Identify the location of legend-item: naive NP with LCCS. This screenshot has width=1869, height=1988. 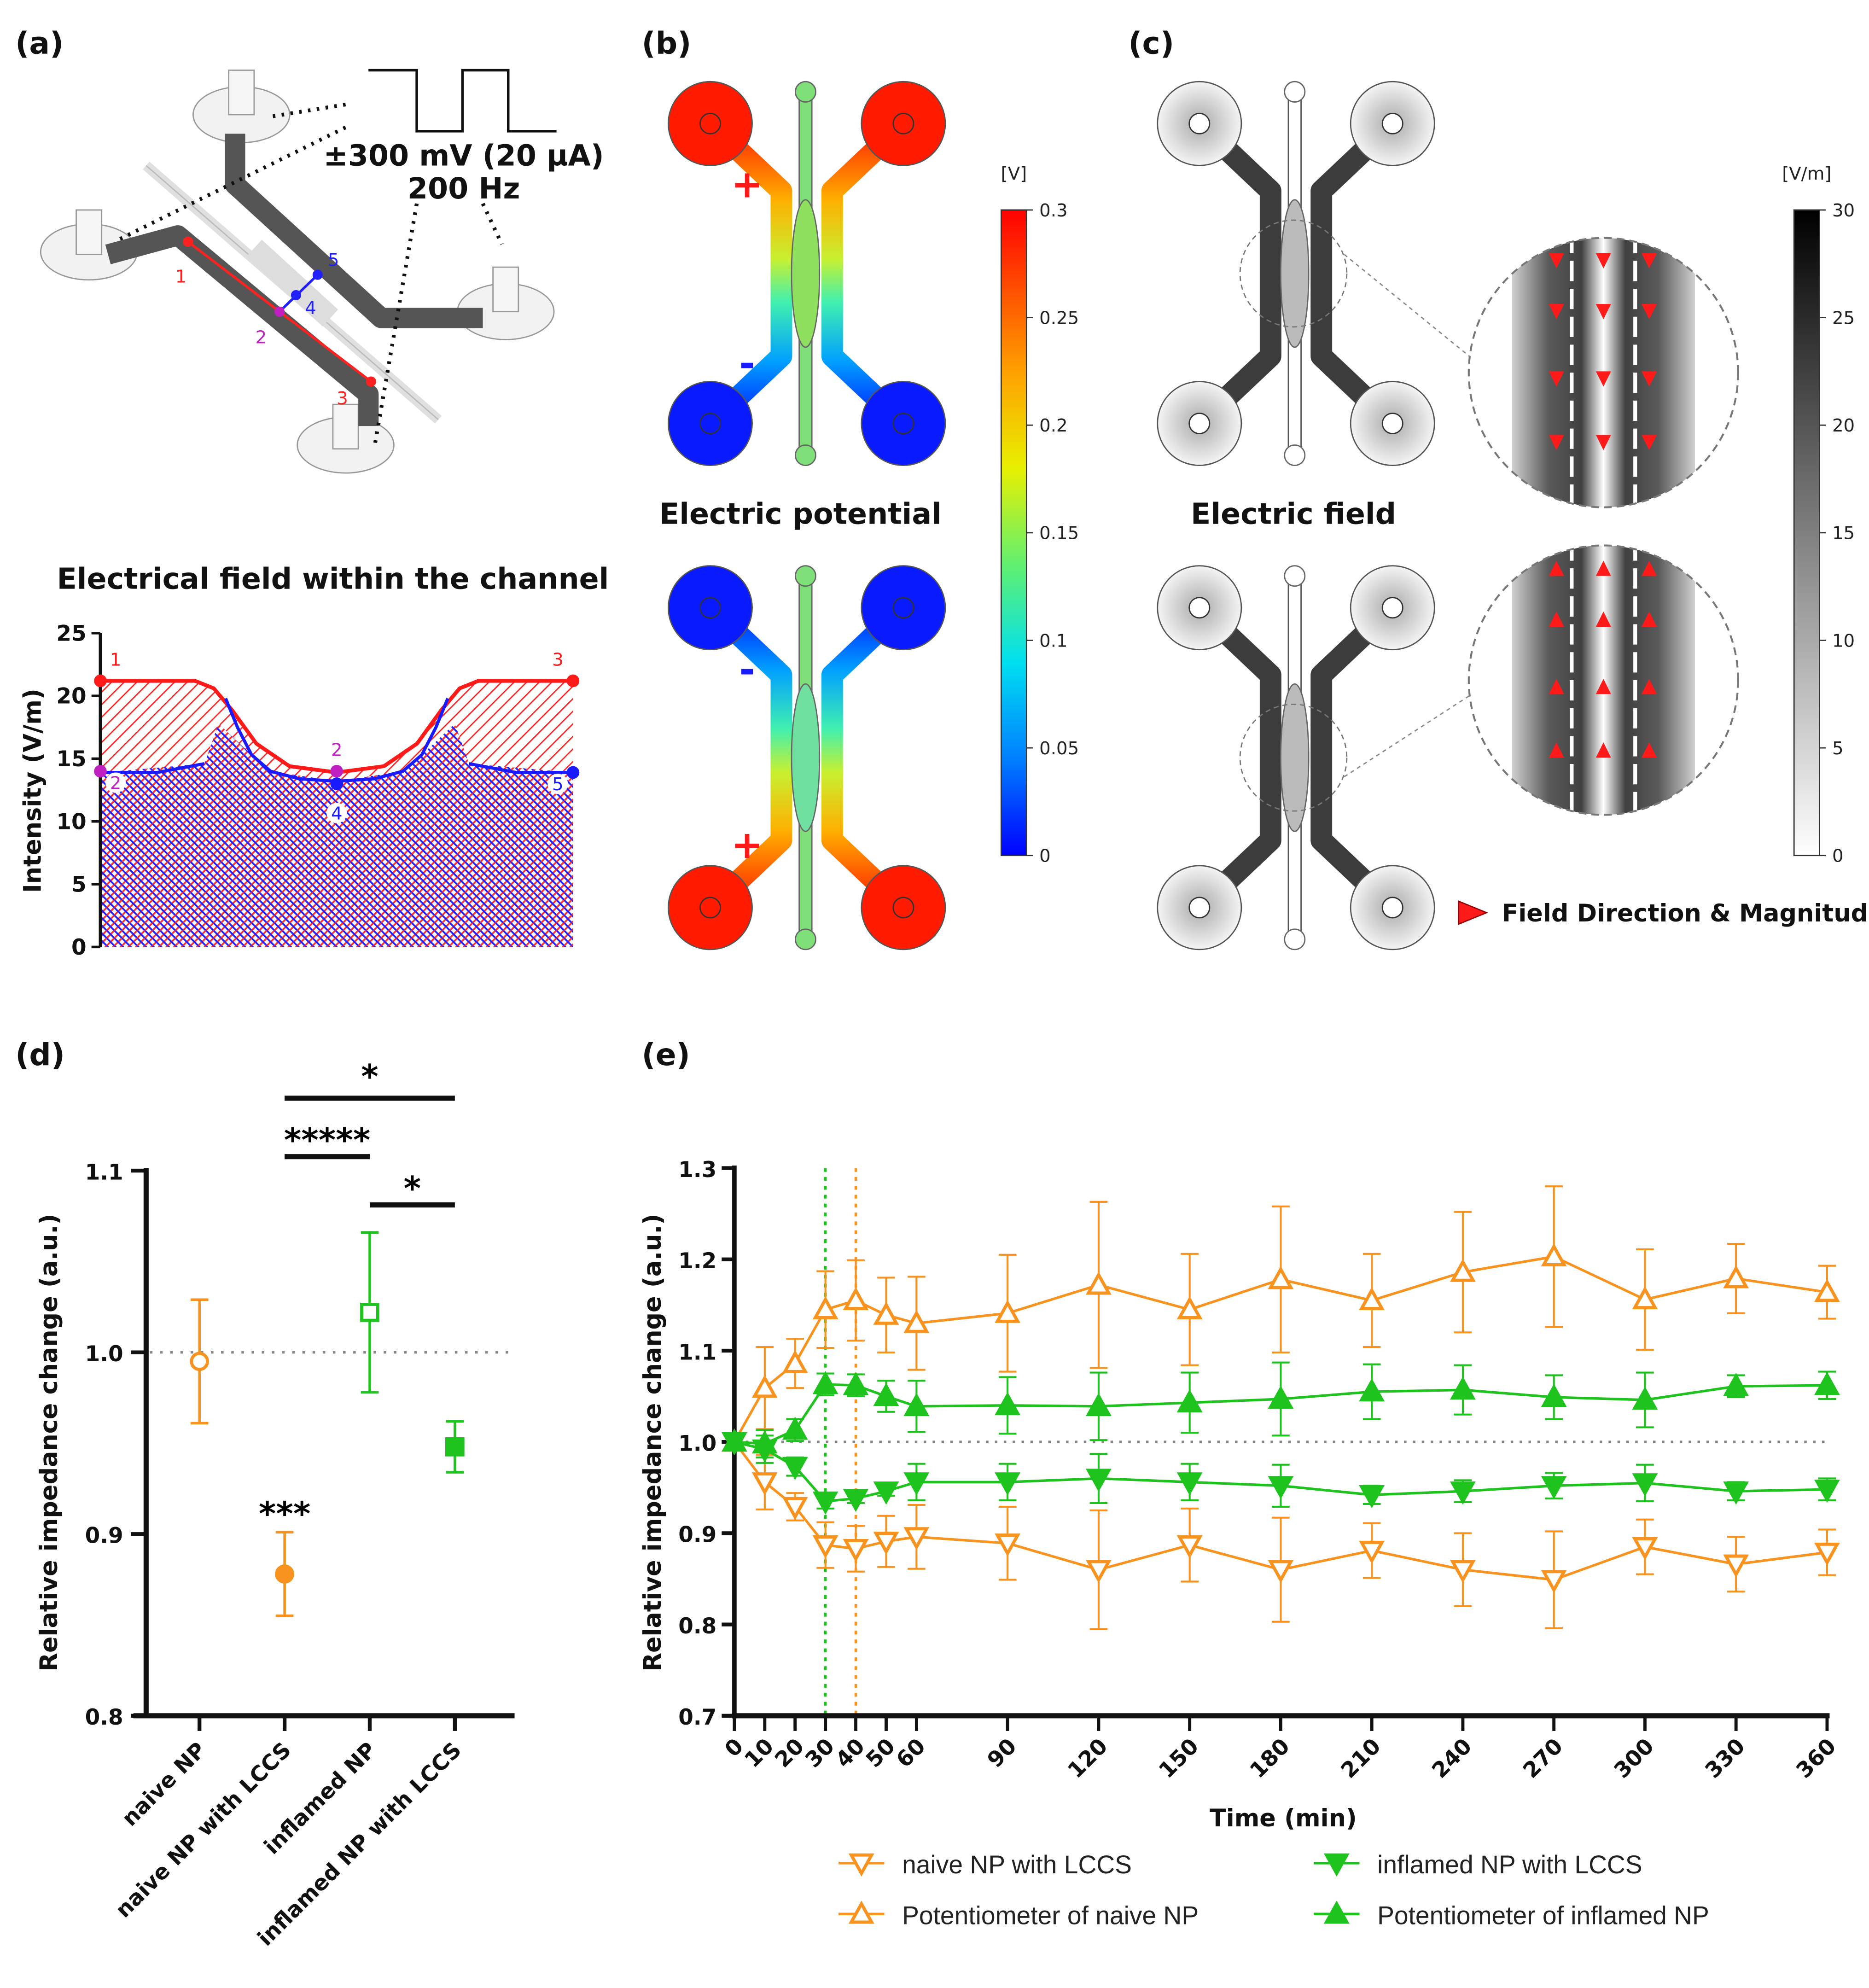
(985, 1865).